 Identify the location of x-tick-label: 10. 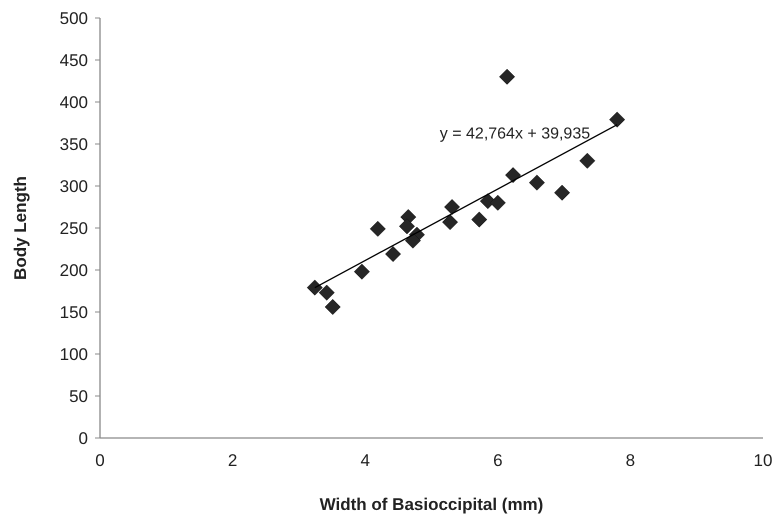
(763, 460).